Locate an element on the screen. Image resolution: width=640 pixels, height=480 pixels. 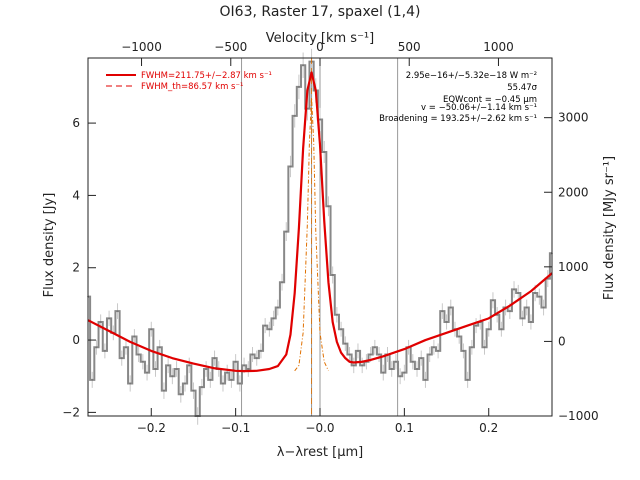
legend-label-fwhm-th: FWHM_th=86.57 km s⁻¹ is located at coordinates (192, 87).